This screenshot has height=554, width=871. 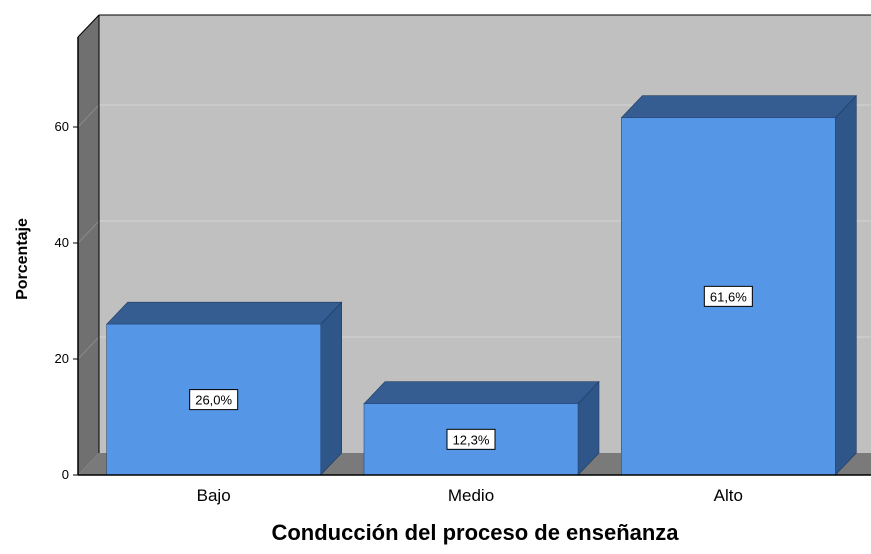 I want to click on y-tick-label: 0, so click(x=65, y=474).